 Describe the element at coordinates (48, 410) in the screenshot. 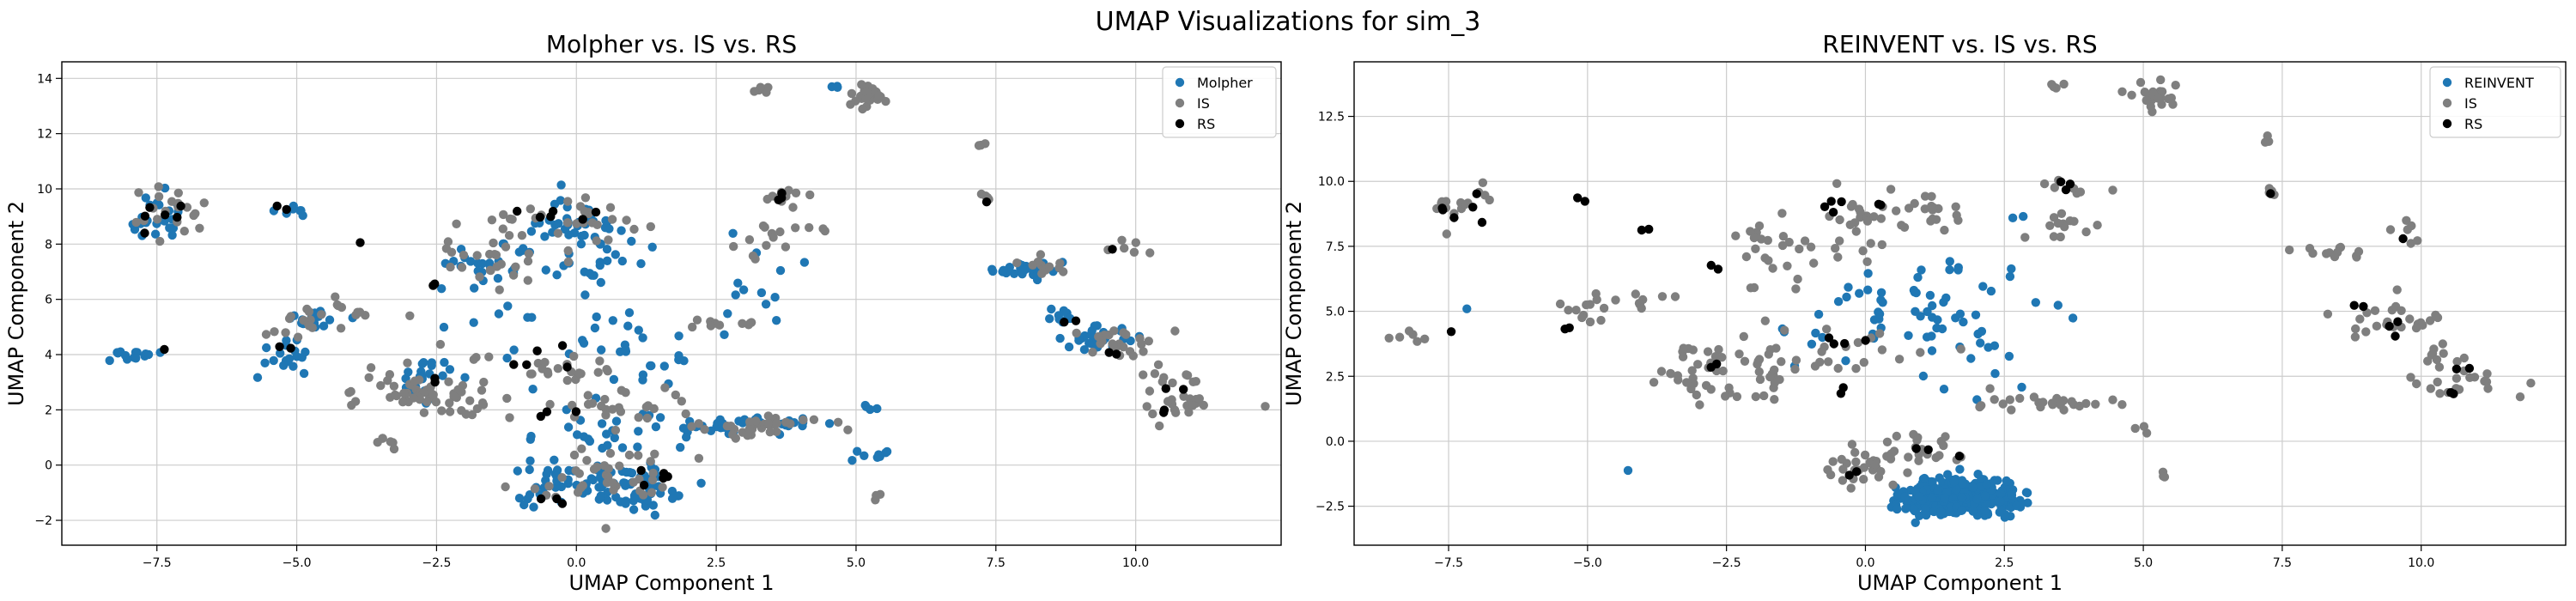

I see `p0-ytick-label-2: 2` at that location.